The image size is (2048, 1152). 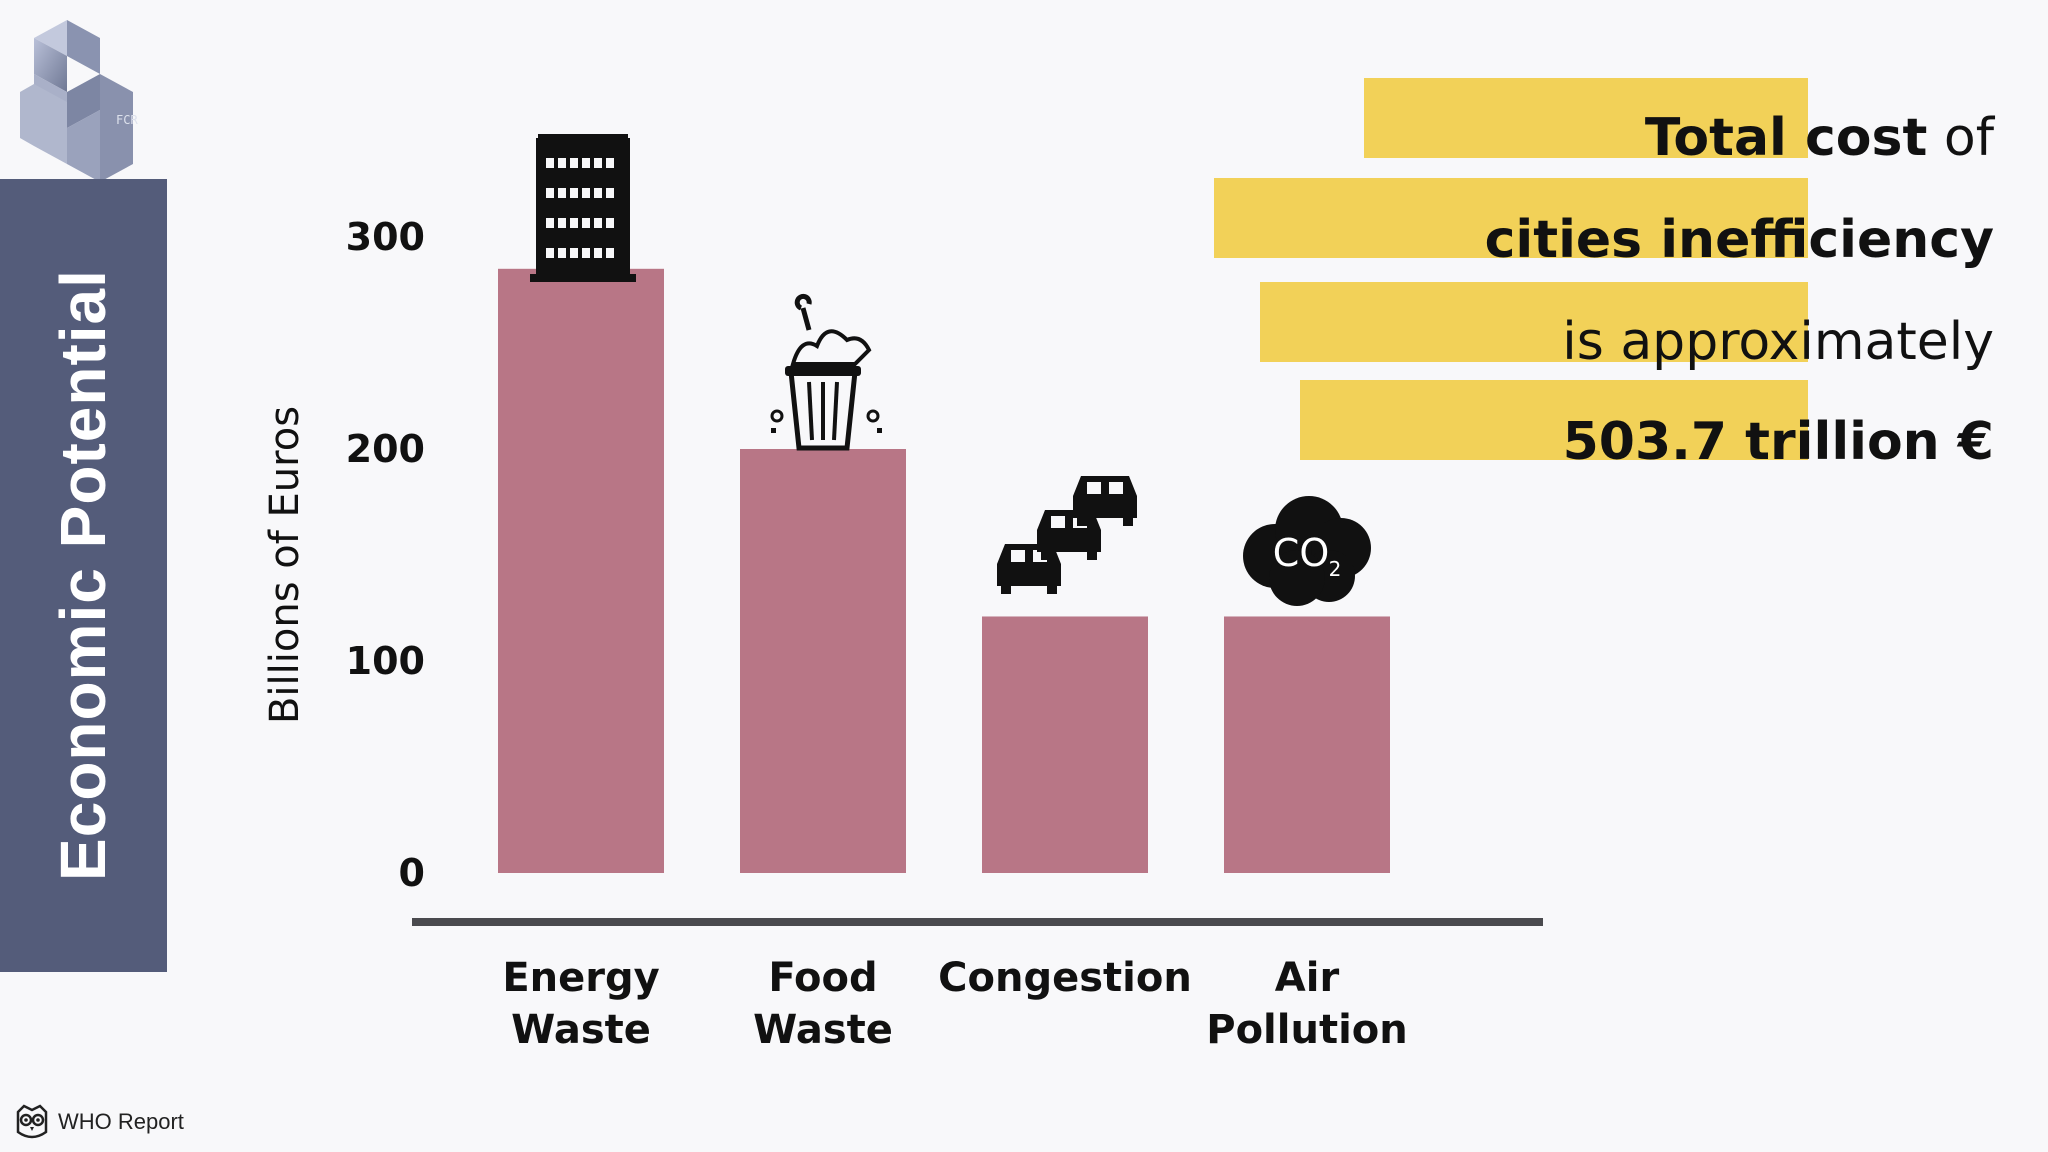 I want to click on co2-cloud-icon: CO 2, so click(x=1307, y=551).